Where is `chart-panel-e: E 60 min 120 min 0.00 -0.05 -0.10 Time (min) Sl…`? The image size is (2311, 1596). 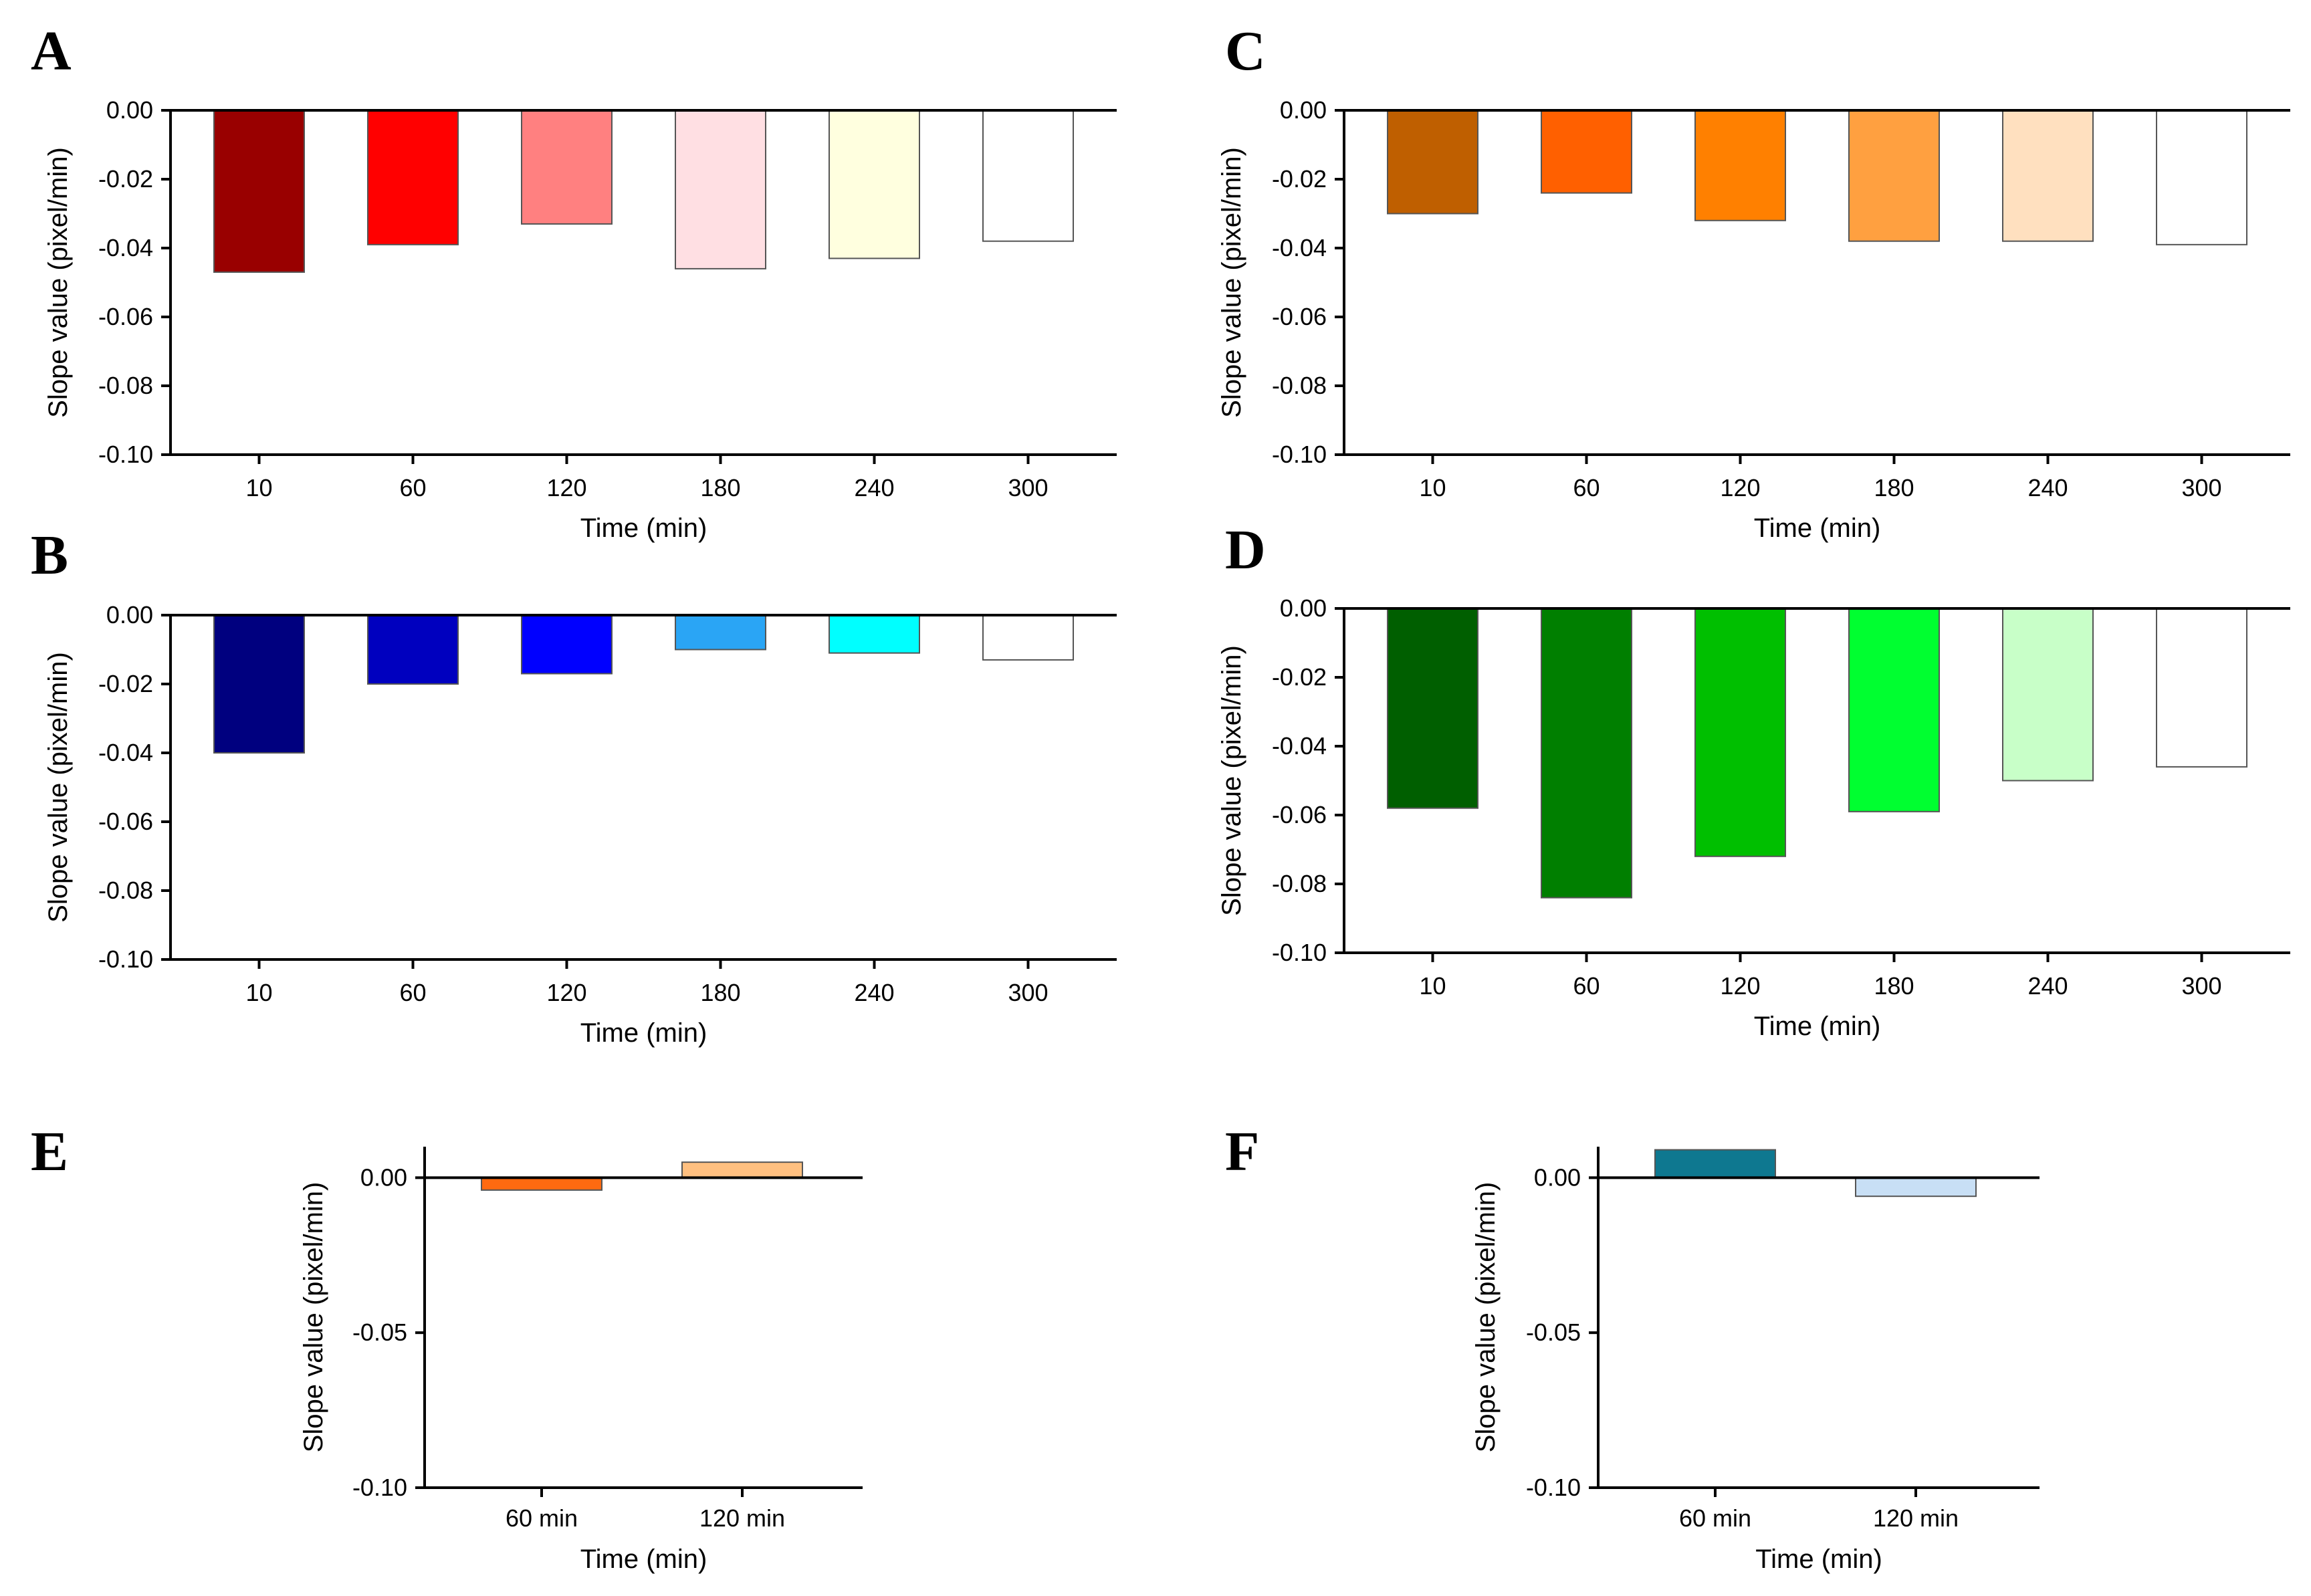
chart-panel-e: E 60 min 120 min 0.00 -0.05 -0.10 Time (min) Sl… is located at coordinates (447, 1347).